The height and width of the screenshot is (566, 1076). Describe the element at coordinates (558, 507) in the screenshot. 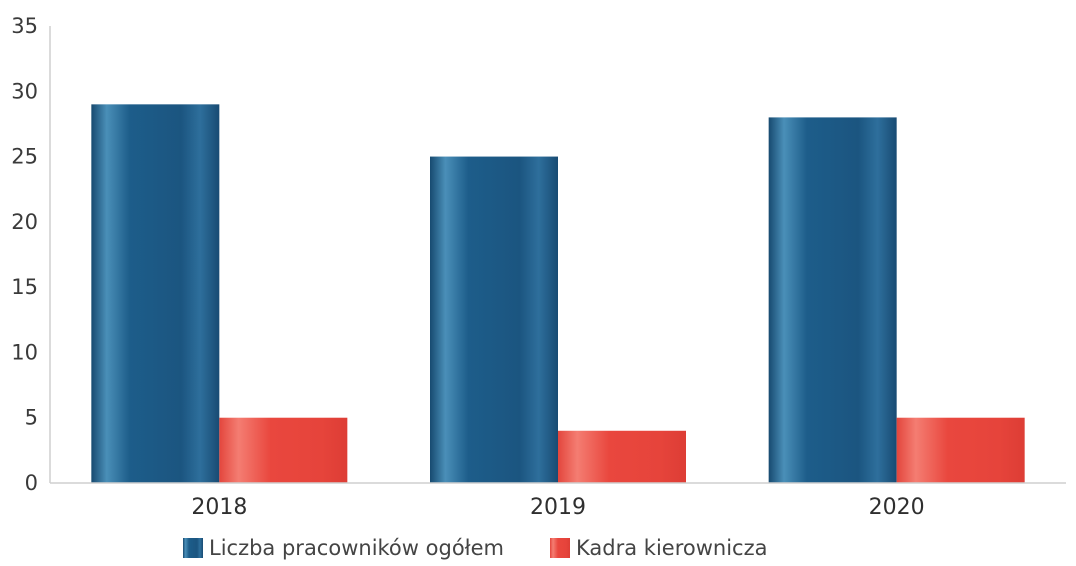

I see `x-tick-label: 2019` at that location.